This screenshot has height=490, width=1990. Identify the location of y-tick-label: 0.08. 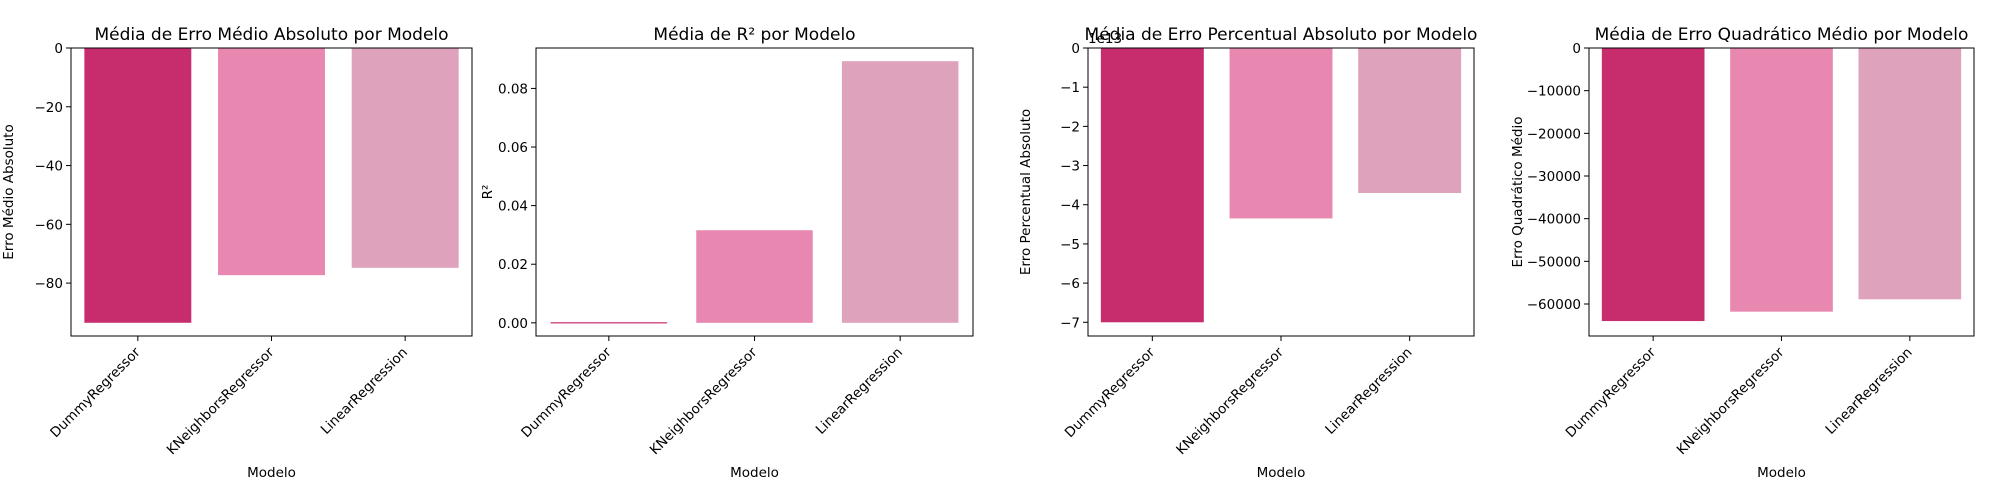
(513, 89).